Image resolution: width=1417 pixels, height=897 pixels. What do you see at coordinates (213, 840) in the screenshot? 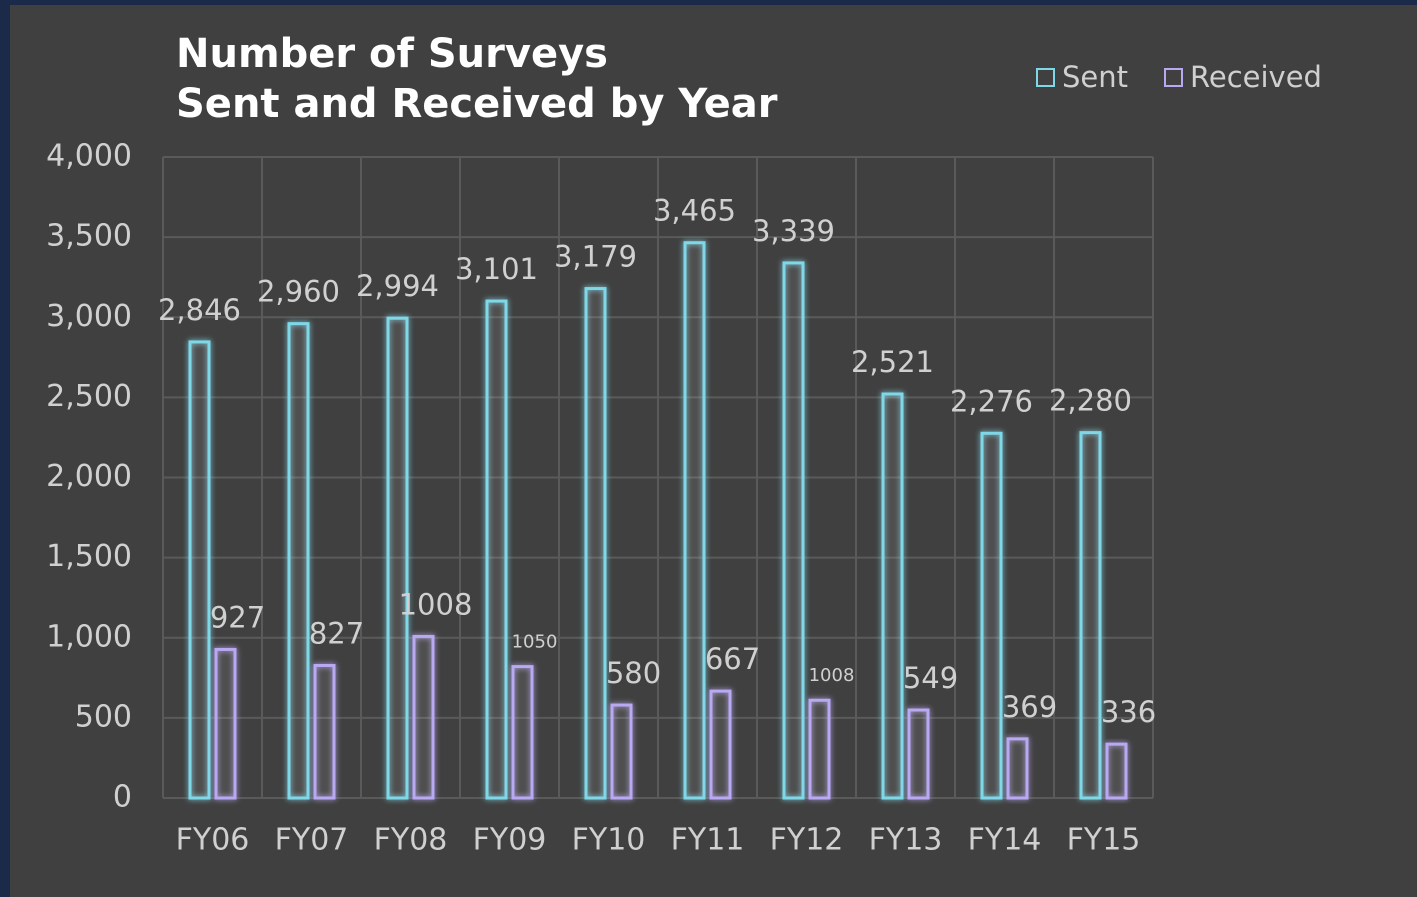
I see `x-tick-label: FY06` at bounding box center [213, 840].